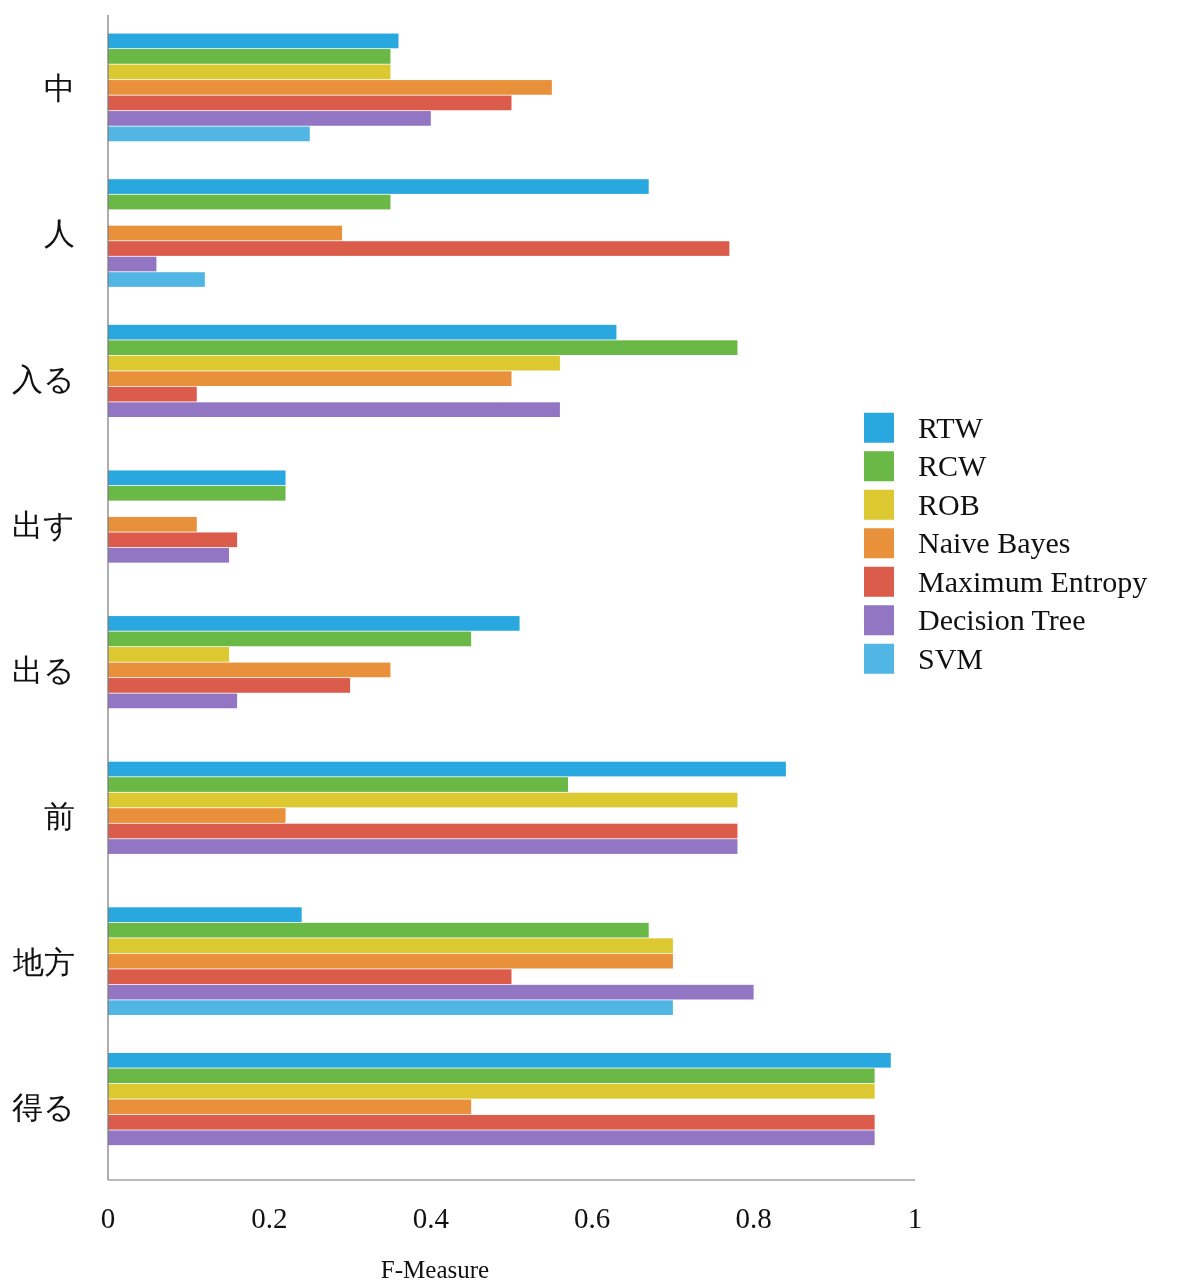 Image resolution: width=1178 pixels, height=1282 pixels. I want to click on y-tick-label: 入る, so click(43, 379).